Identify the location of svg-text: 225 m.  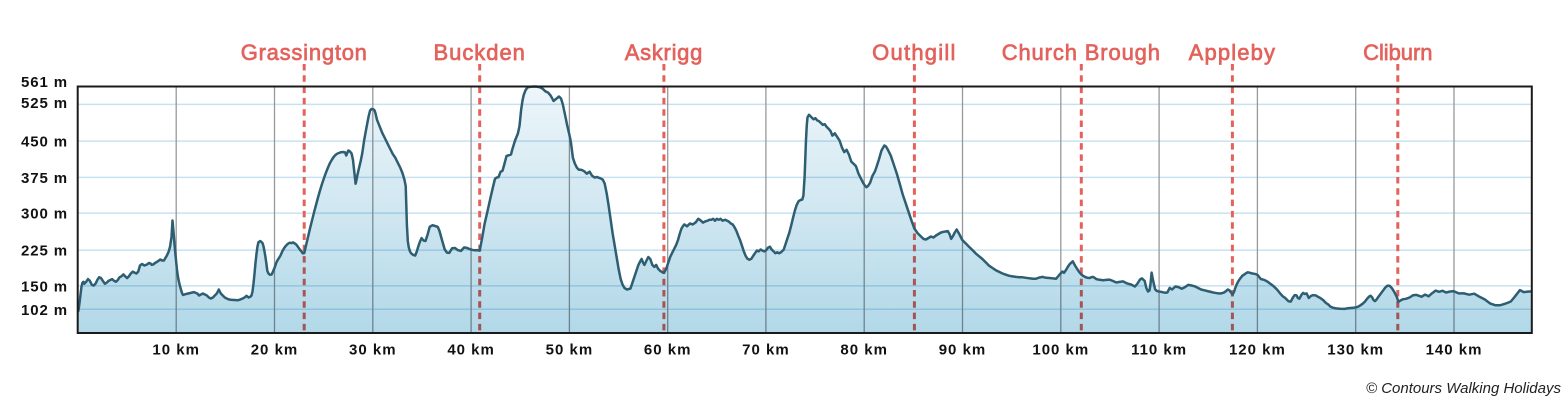
(44, 251).